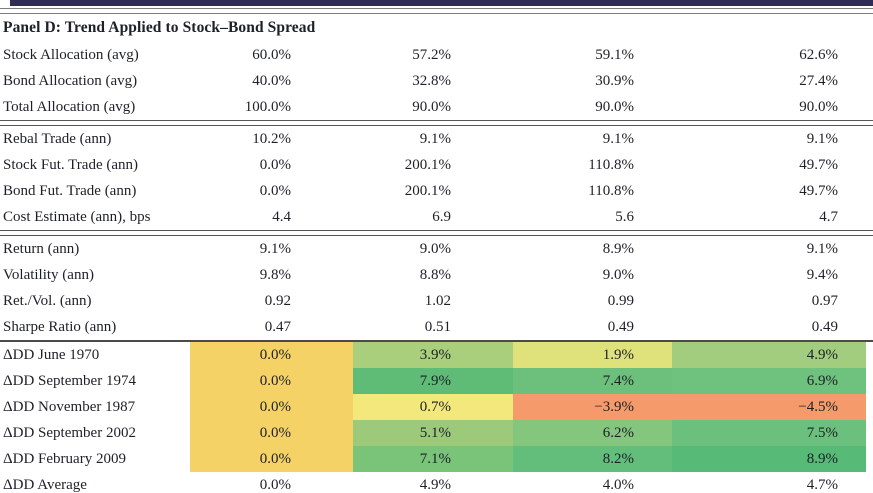  I want to click on table-row: Return (ann) 9.1% 9.0% 8.9% 9.1%, so click(436, 249).